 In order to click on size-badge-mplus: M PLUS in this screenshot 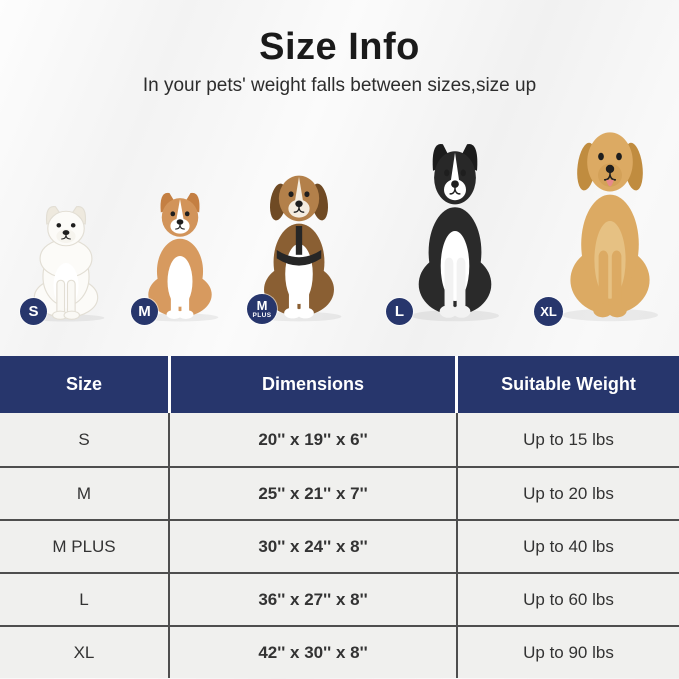, I will do `click(262, 309)`.